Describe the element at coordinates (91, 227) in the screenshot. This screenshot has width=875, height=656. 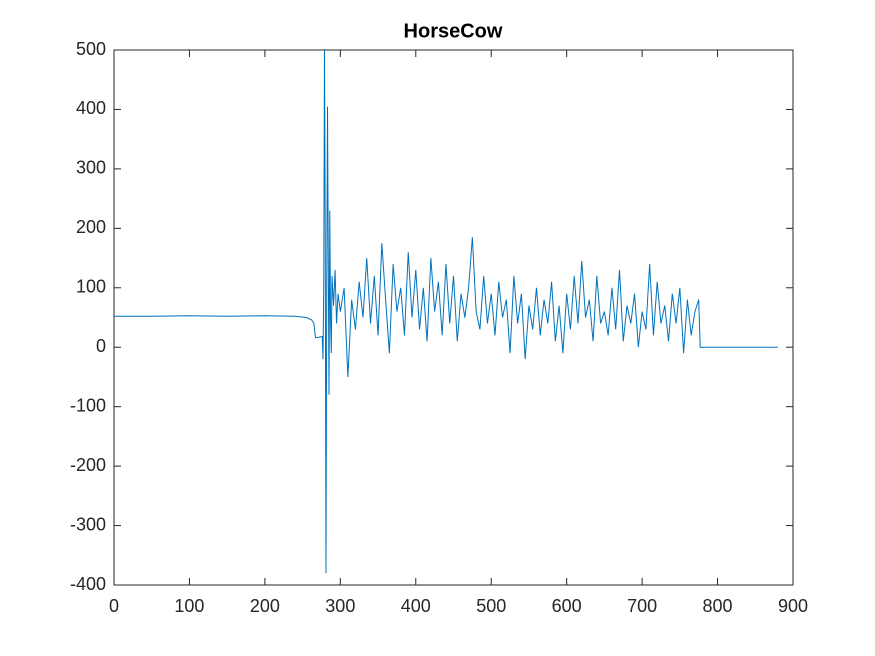
I see `y-tick-label: 200` at that location.